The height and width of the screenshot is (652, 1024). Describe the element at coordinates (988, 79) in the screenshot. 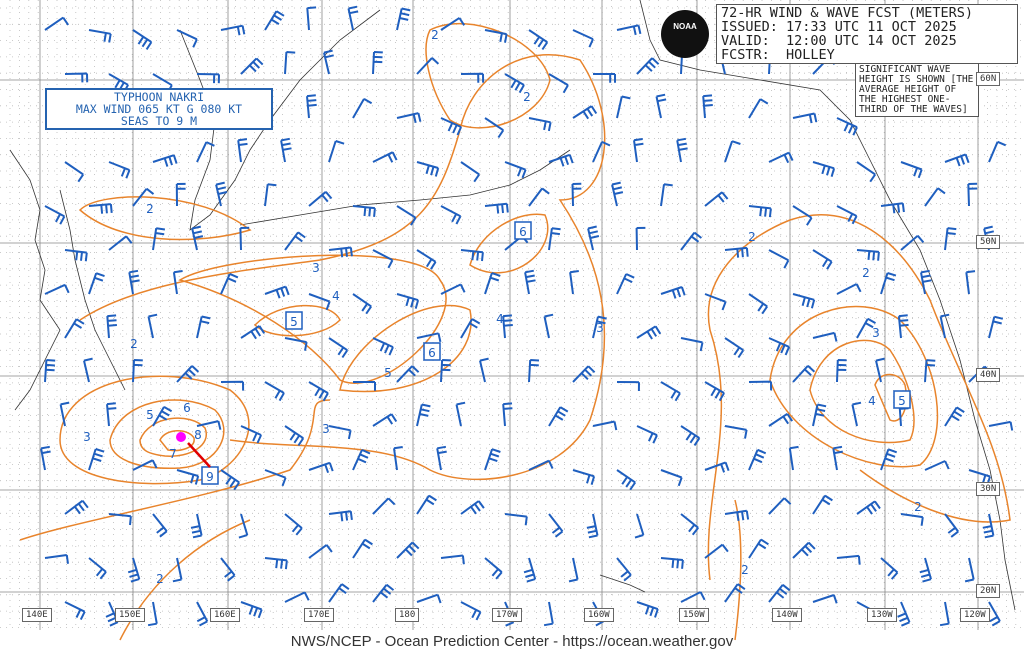

I see `latitude-label: 60N` at that location.